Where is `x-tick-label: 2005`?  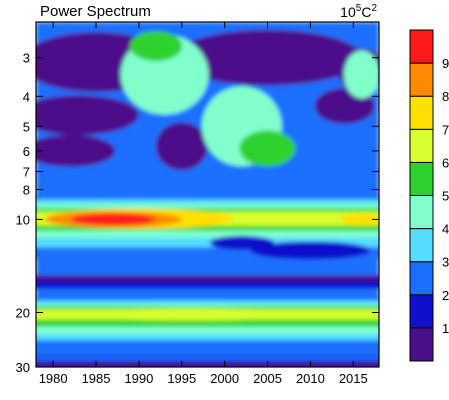
x-tick-label: 2005 is located at coordinates (267, 378).